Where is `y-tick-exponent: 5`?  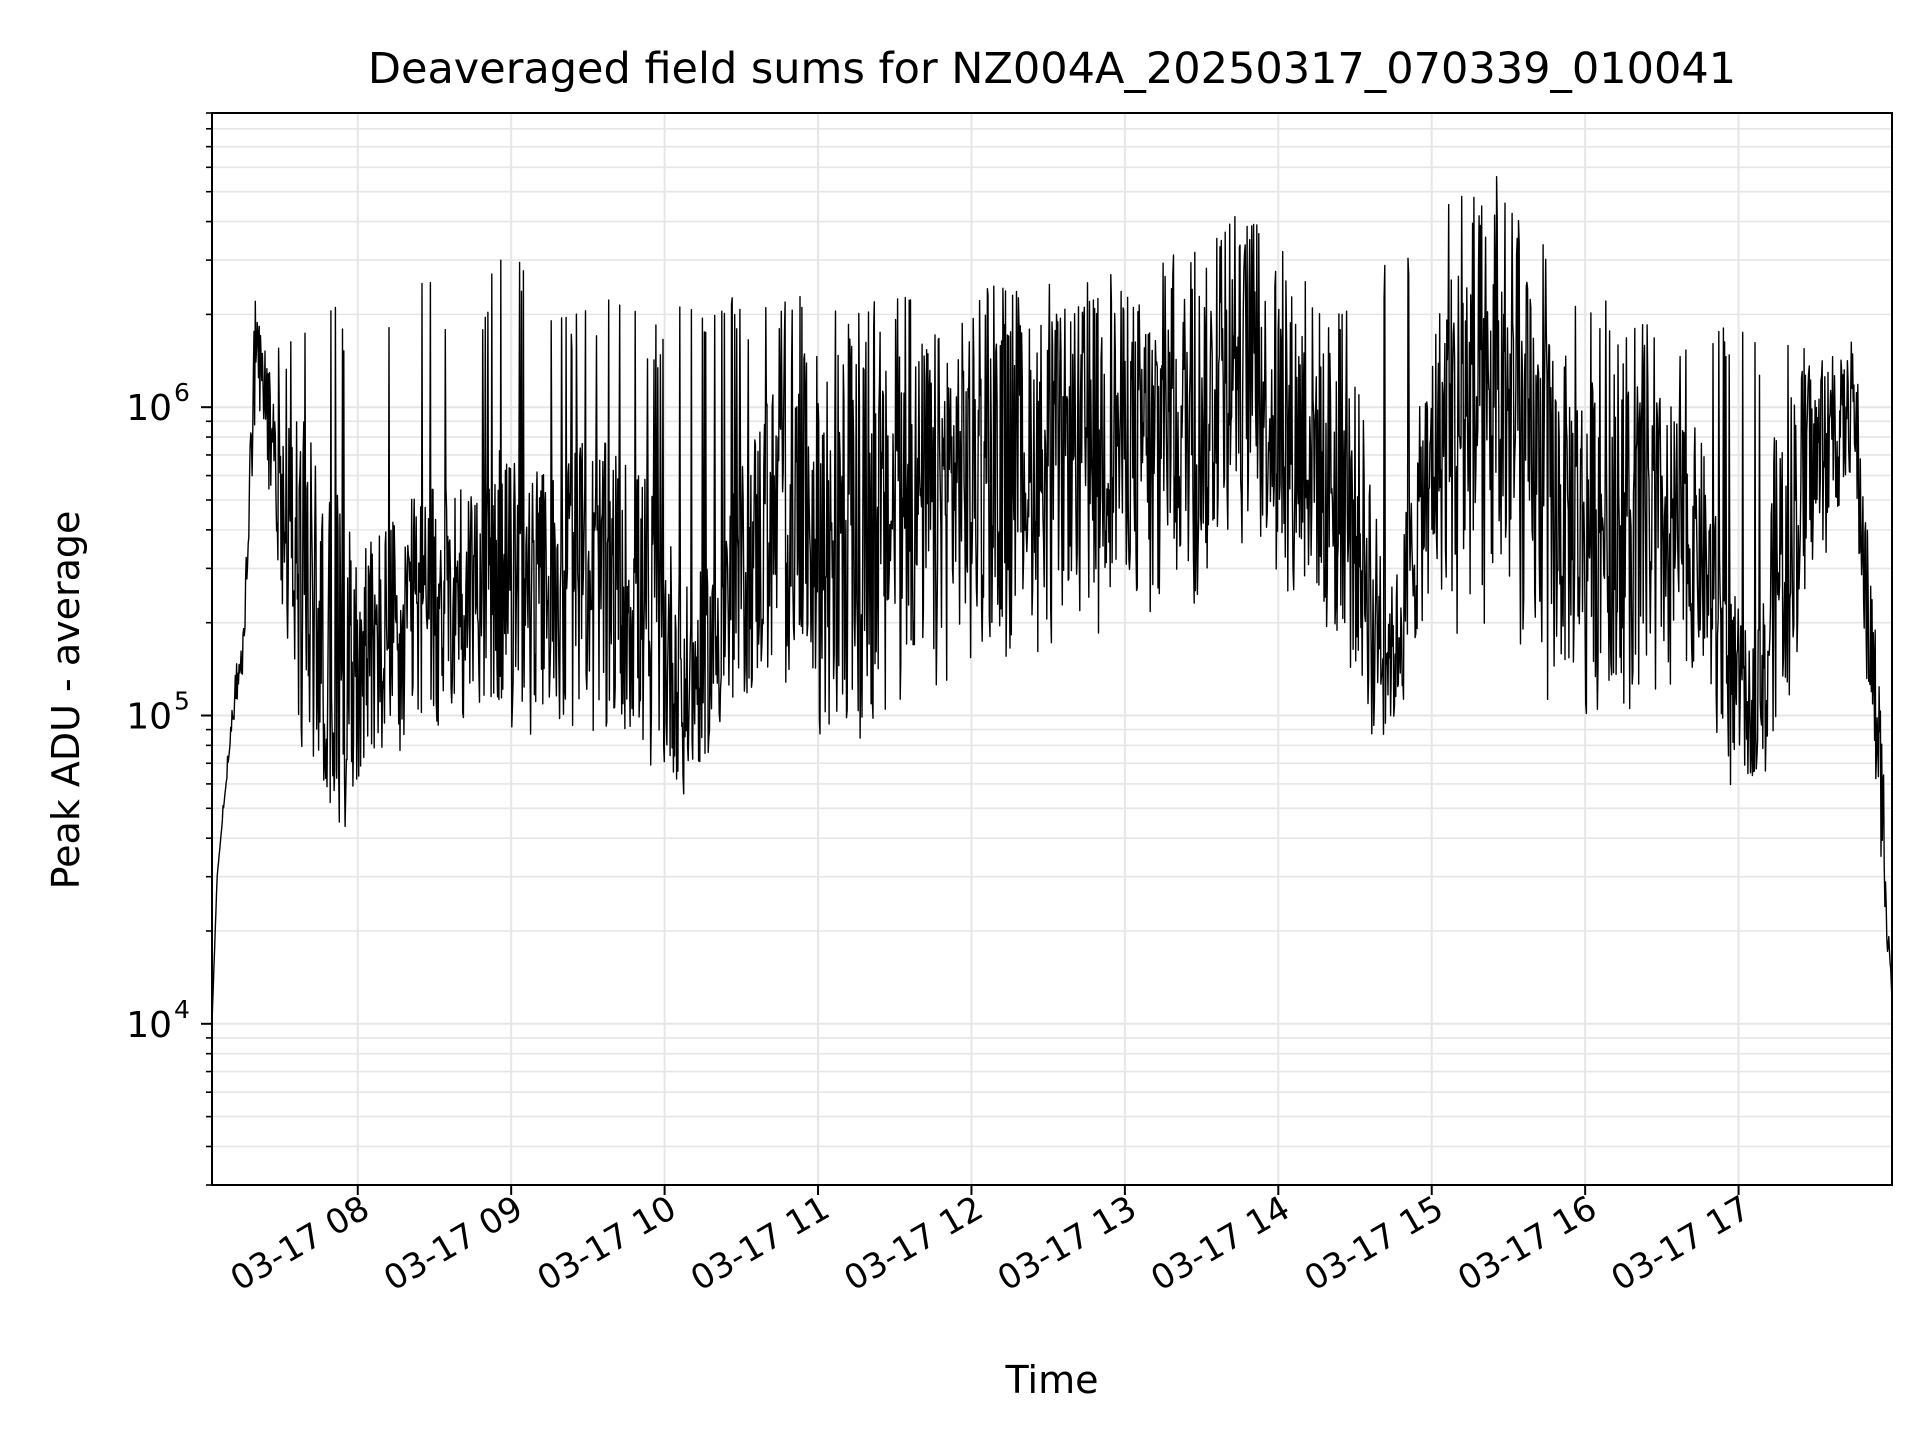 y-tick-exponent: 5 is located at coordinates (182, 700).